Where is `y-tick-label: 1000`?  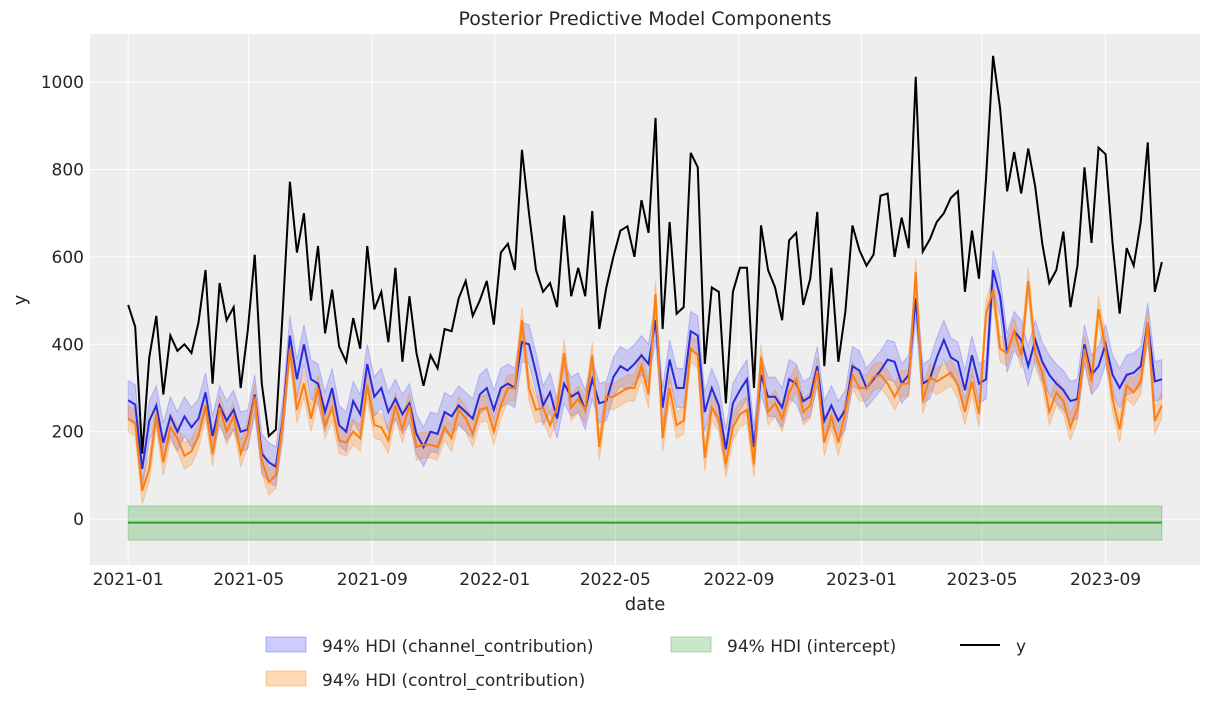 y-tick-label: 1000 is located at coordinates (62, 83).